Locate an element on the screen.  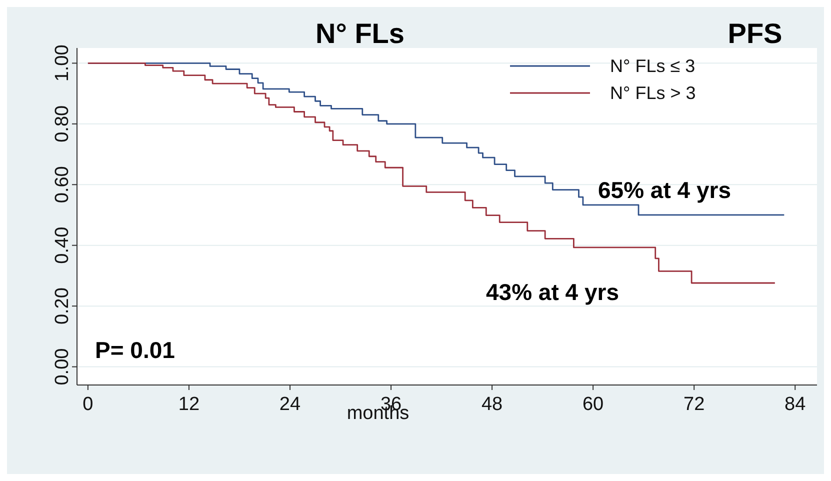
y-tick-label: 0.20 is located at coordinates (62, 306).